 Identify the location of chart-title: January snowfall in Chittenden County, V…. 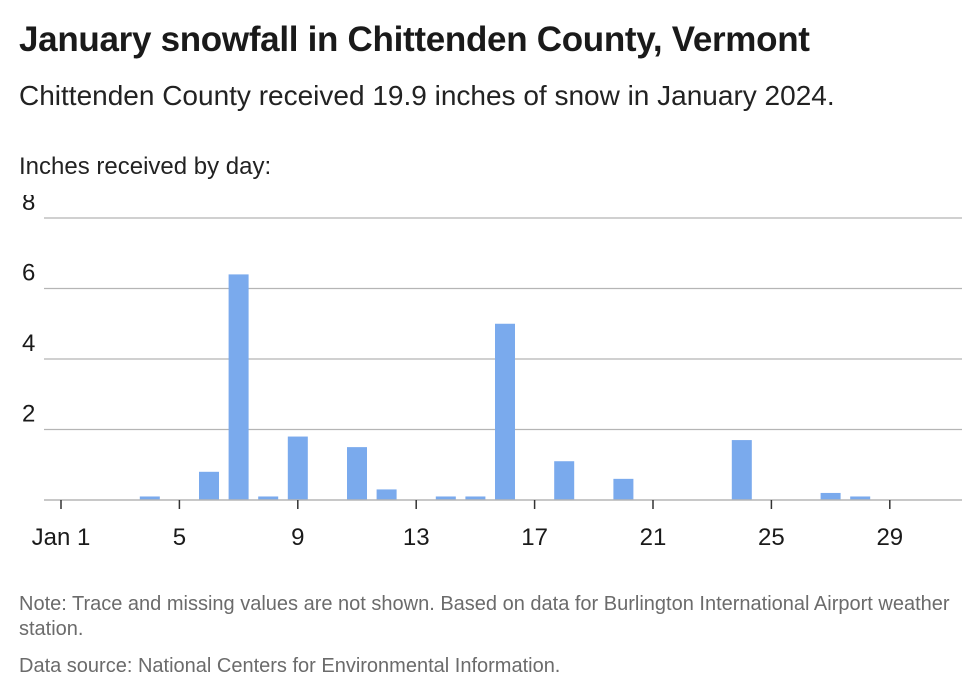
(414, 39).